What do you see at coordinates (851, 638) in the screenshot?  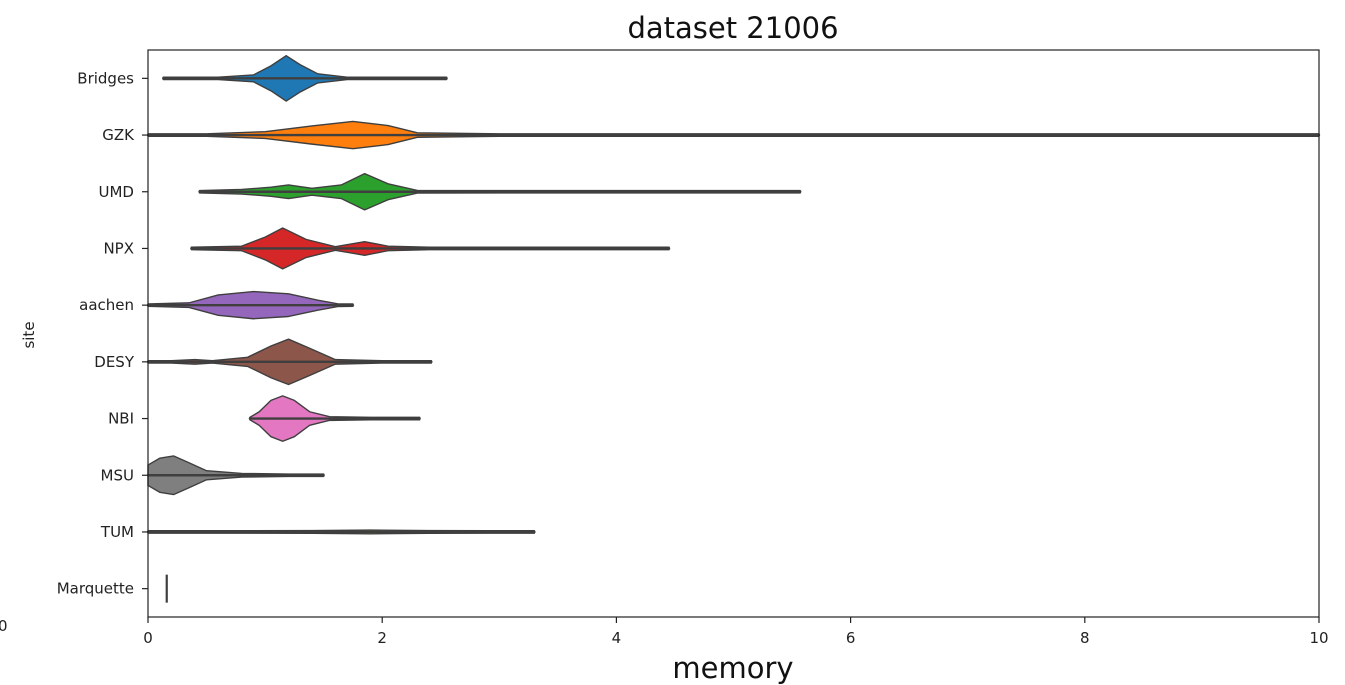 I see `x-tick-label: 6` at bounding box center [851, 638].